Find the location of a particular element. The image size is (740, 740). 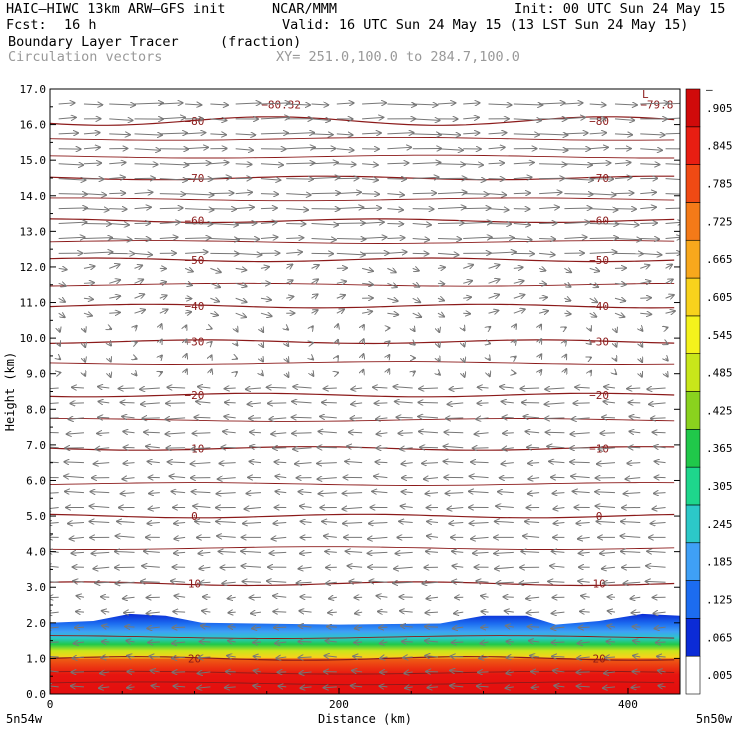

forecast-hours: 16 h is located at coordinates (80, 25).